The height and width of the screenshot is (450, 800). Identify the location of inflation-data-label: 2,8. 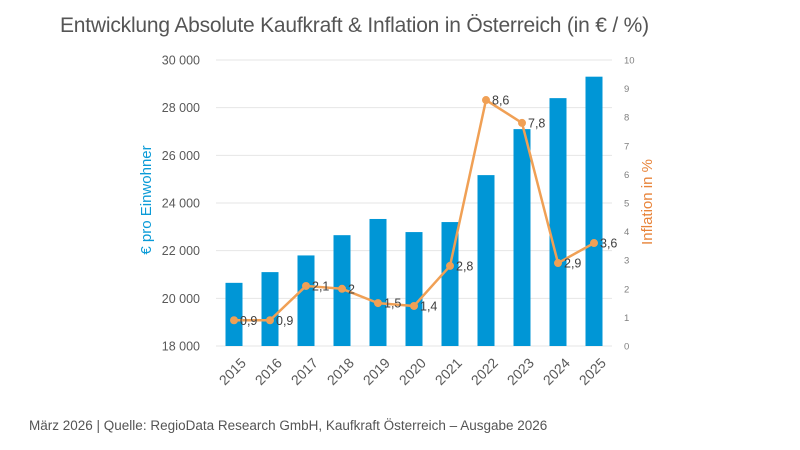
(464, 266).